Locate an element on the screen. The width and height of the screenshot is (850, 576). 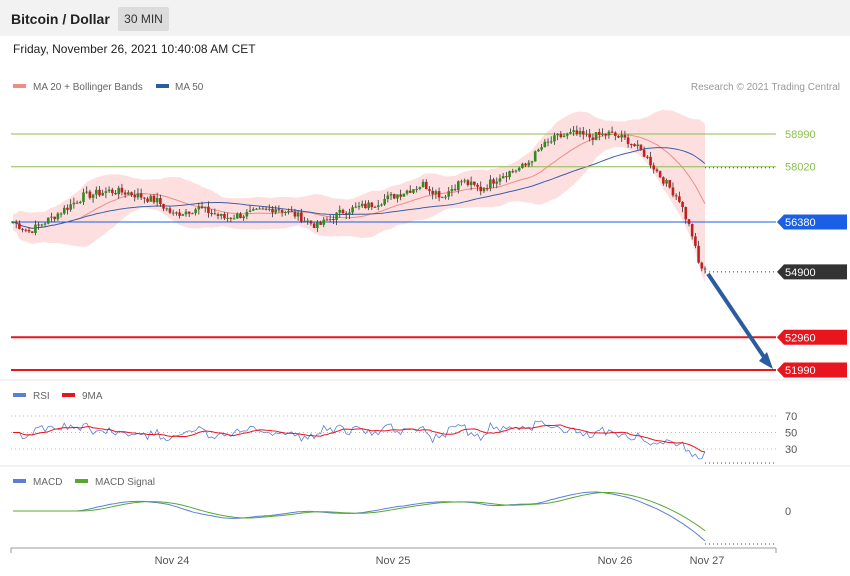
x-axis-ticks: Nov 24 Nov 25 Nov 26 Nov 27 is located at coordinates (393, 557).